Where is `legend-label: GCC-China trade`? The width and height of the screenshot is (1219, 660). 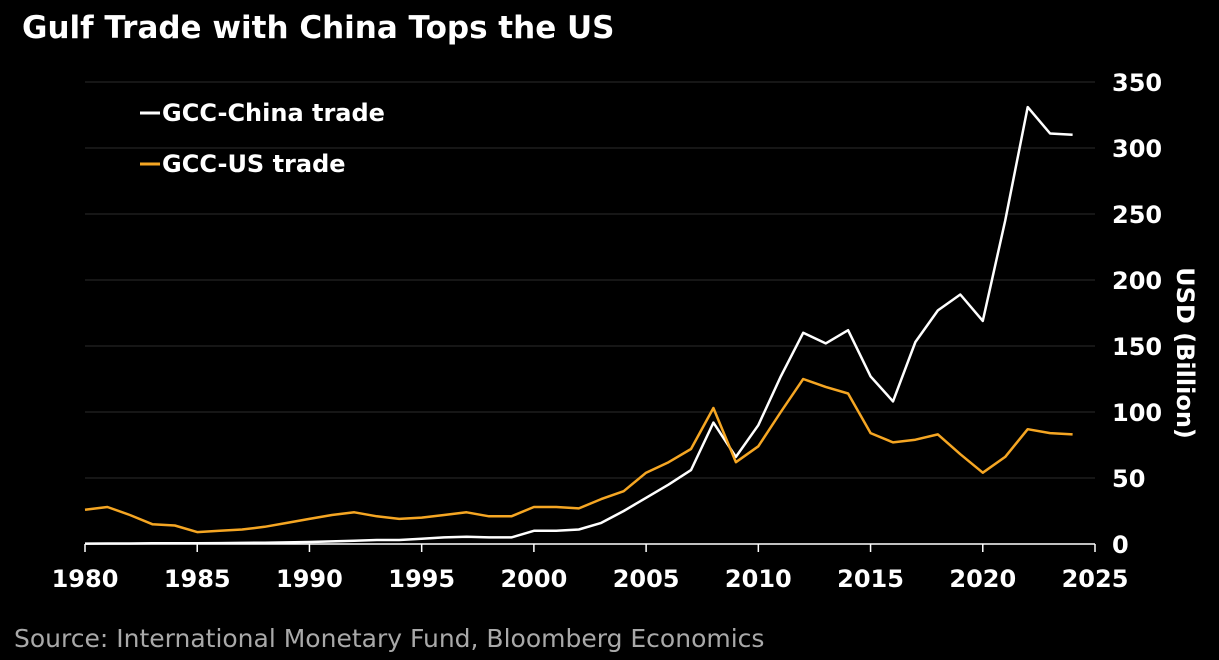
legend-label: GCC-China trade is located at coordinates (273, 113).